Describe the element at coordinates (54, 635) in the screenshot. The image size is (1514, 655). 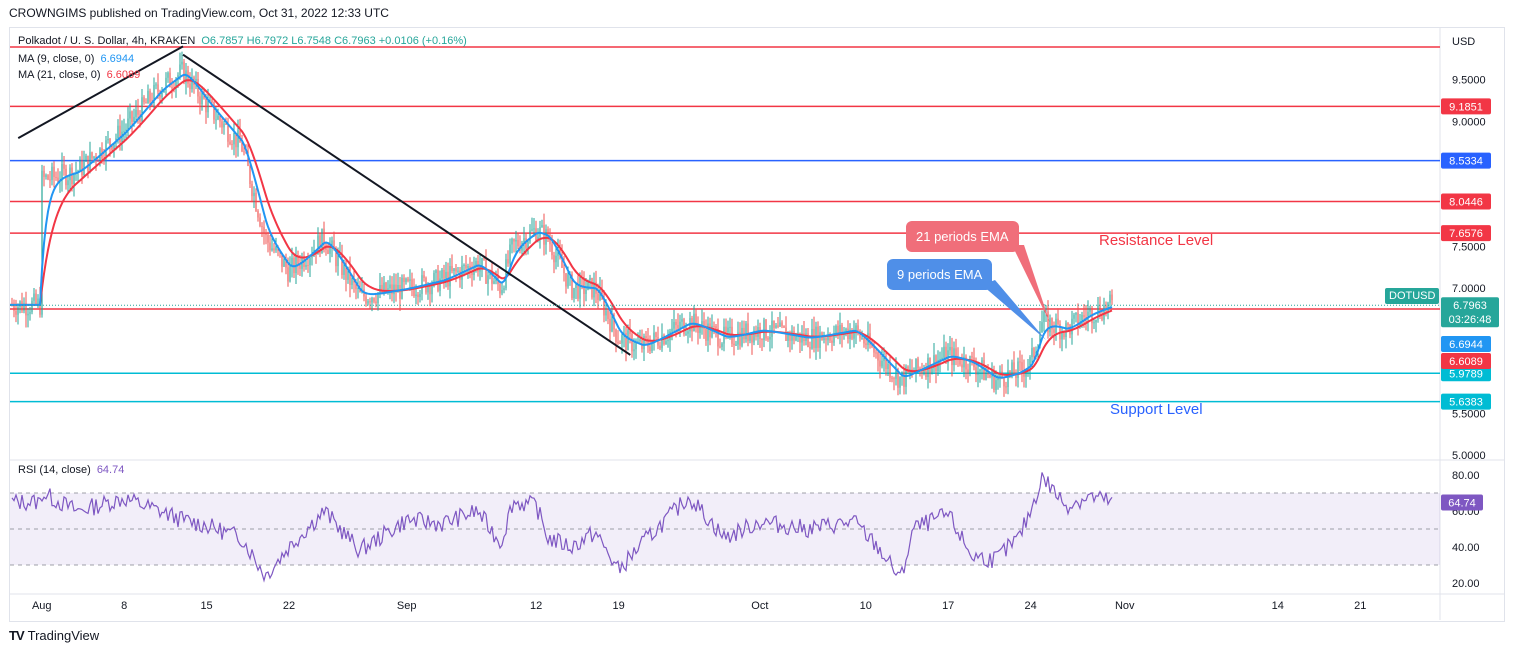
I see `tradingview-logo: TV TradingView` at that location.